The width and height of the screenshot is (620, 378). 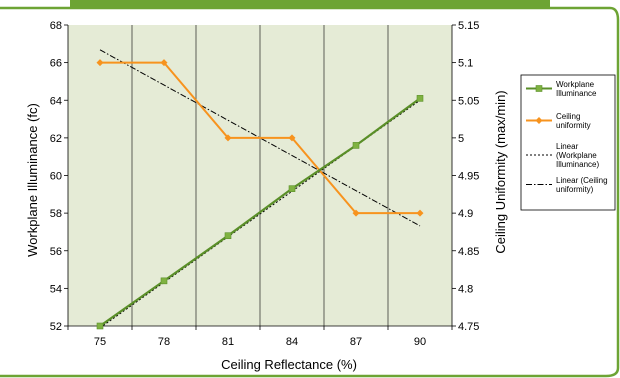 What do you see at coordinates (356, 342) in the screenshot?
I see `x-tick-label: 87` at bounding box center [356, 342].